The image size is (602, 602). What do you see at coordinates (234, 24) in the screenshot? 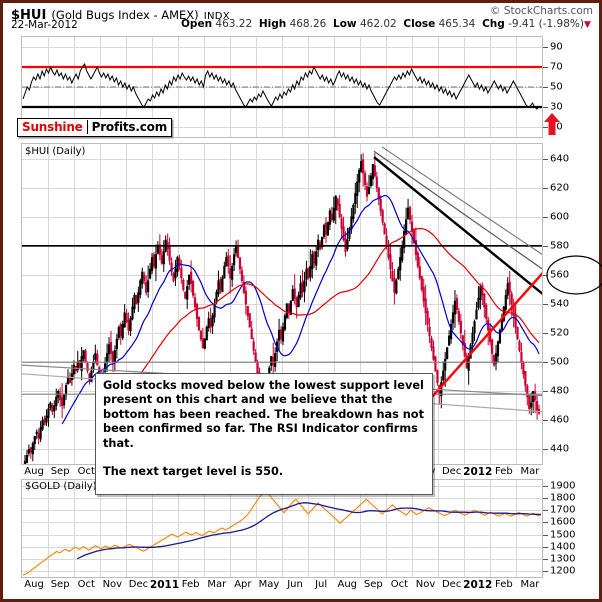
I see `open-value: 463.22` at bounding box center [234, 24].